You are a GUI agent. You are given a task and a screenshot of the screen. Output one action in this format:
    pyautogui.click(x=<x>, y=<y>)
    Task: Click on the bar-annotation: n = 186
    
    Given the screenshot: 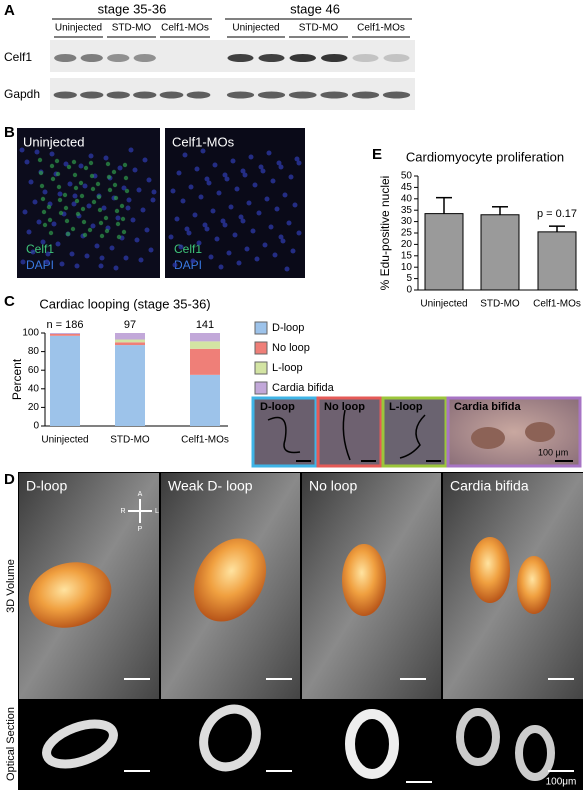 What is the action you would take?
    pyautogui.click(x=64, y=325)
    